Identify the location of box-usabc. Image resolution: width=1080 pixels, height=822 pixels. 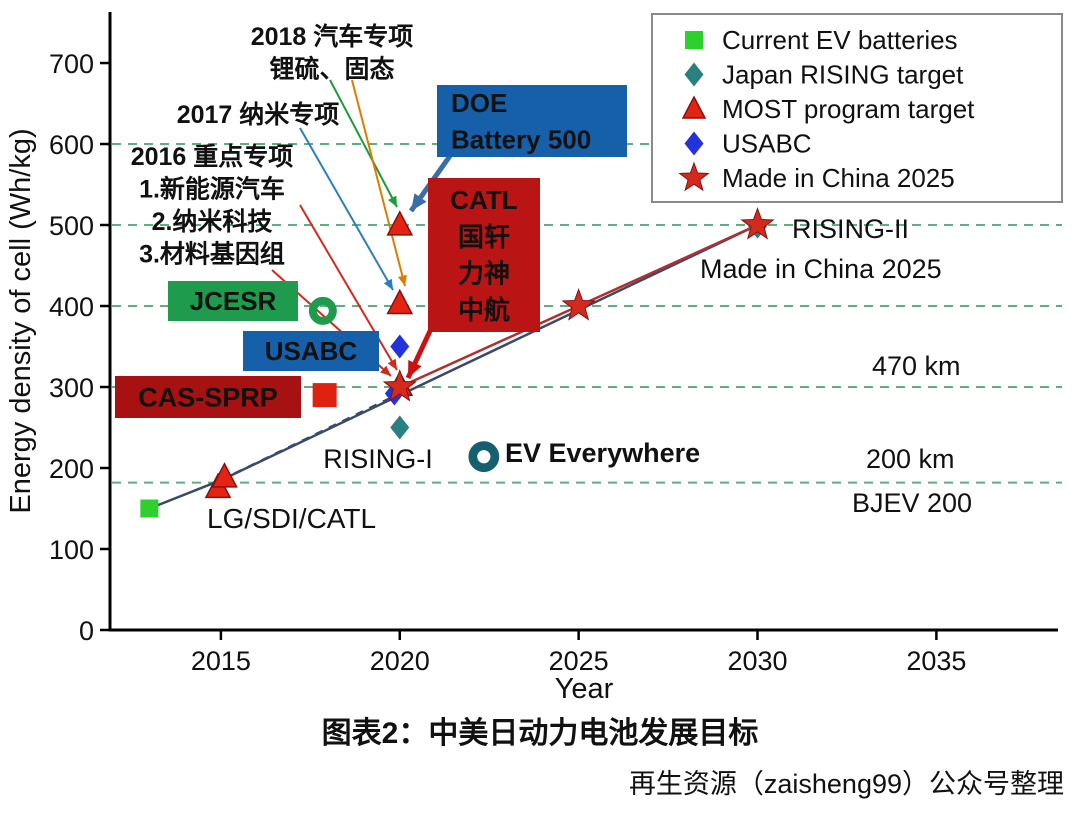
(311, 351).